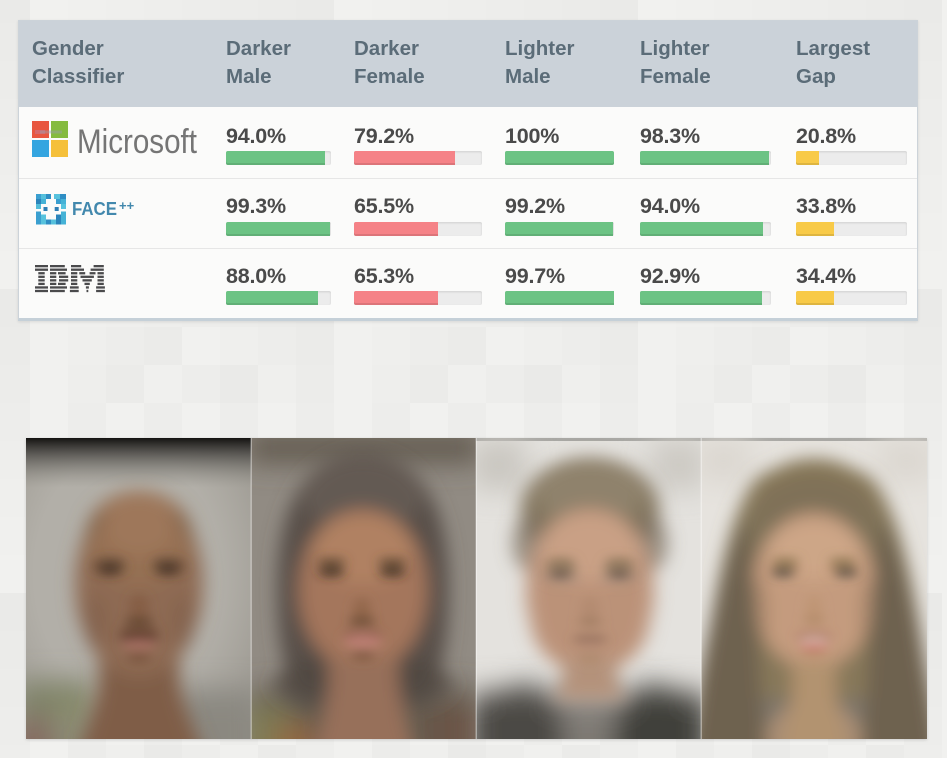 Image resolution: width=947 pixels, height=758 pixels. What do you see at coordinates (137, 140) in the screenshot?
I see `svg-text: Microsoft` at bounding box center [137, 140].